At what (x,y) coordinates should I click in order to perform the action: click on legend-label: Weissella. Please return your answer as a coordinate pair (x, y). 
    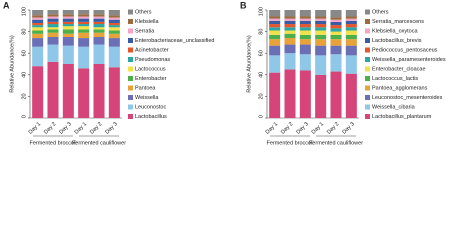
    Looking at the image, I should click on (147, 98).